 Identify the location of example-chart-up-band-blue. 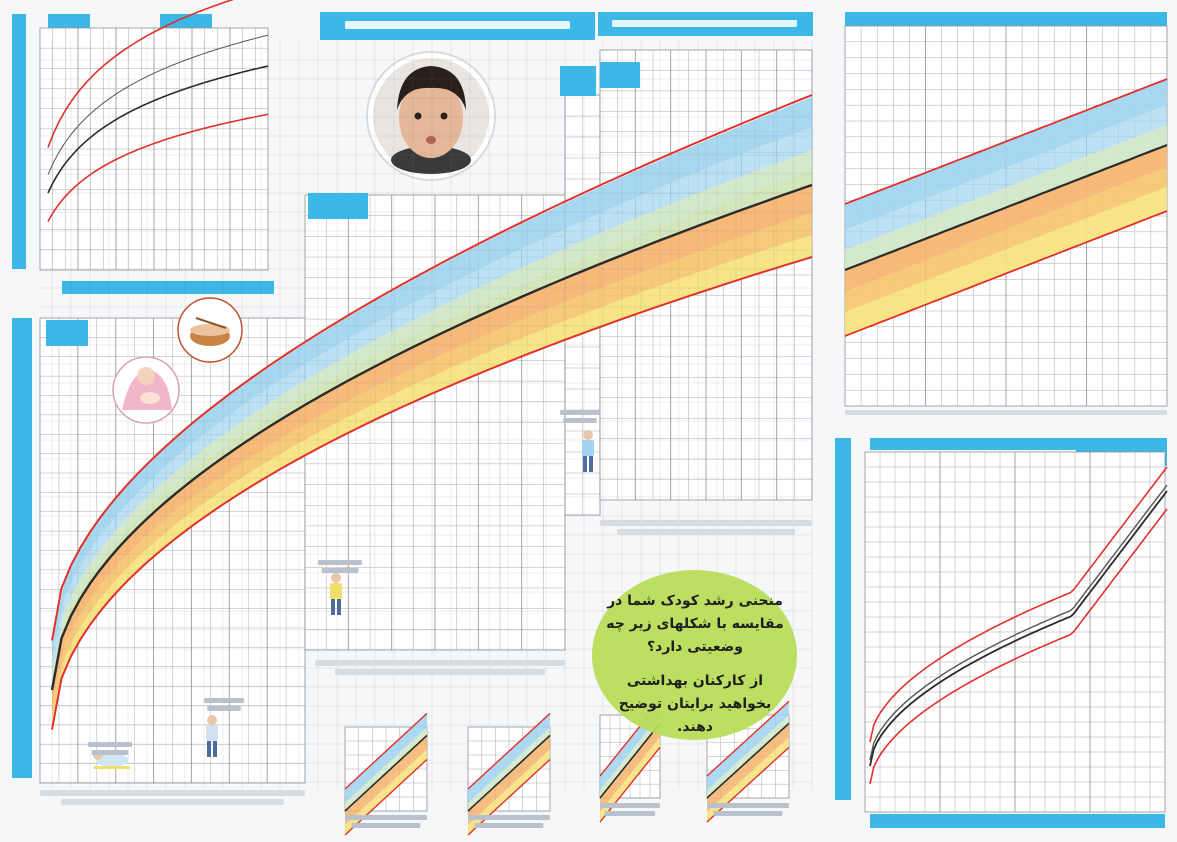
(509, 758).